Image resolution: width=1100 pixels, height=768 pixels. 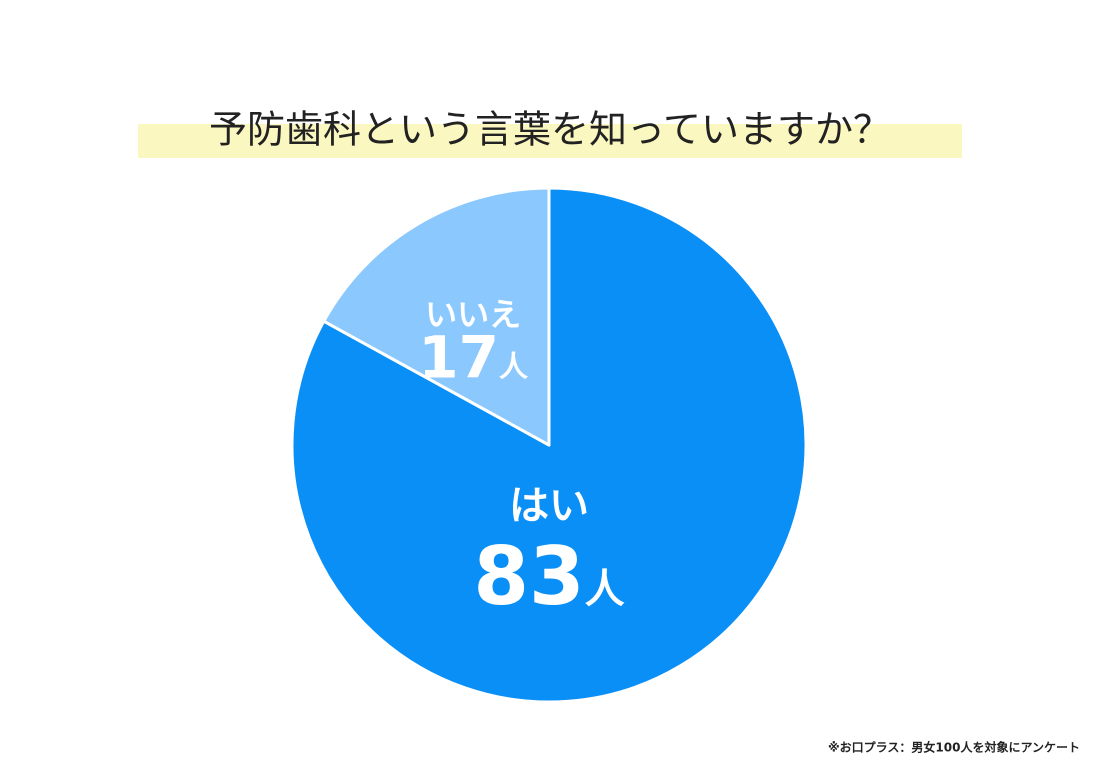 I want to click on slice-label: はい, so click(x=549, y=506).